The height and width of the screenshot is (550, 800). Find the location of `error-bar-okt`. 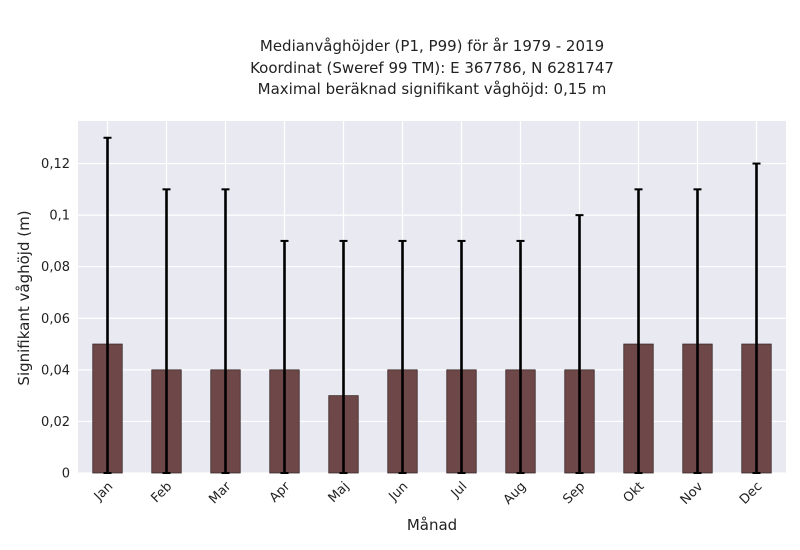

error-bar-okt is located at coordinates (638, 331).